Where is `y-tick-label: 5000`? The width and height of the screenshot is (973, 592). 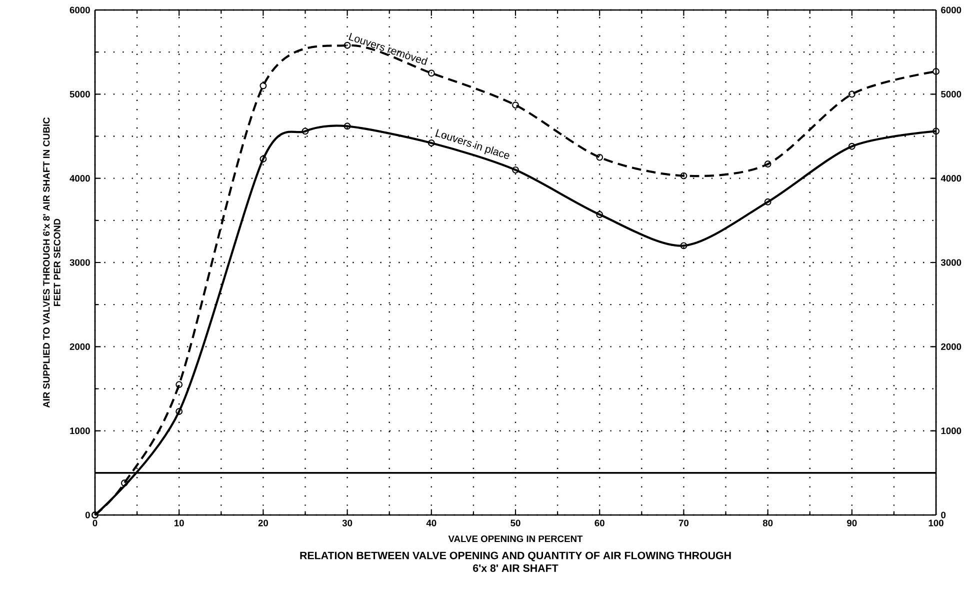
y-tick-label: 5000 is located at coordinates (80, 94).